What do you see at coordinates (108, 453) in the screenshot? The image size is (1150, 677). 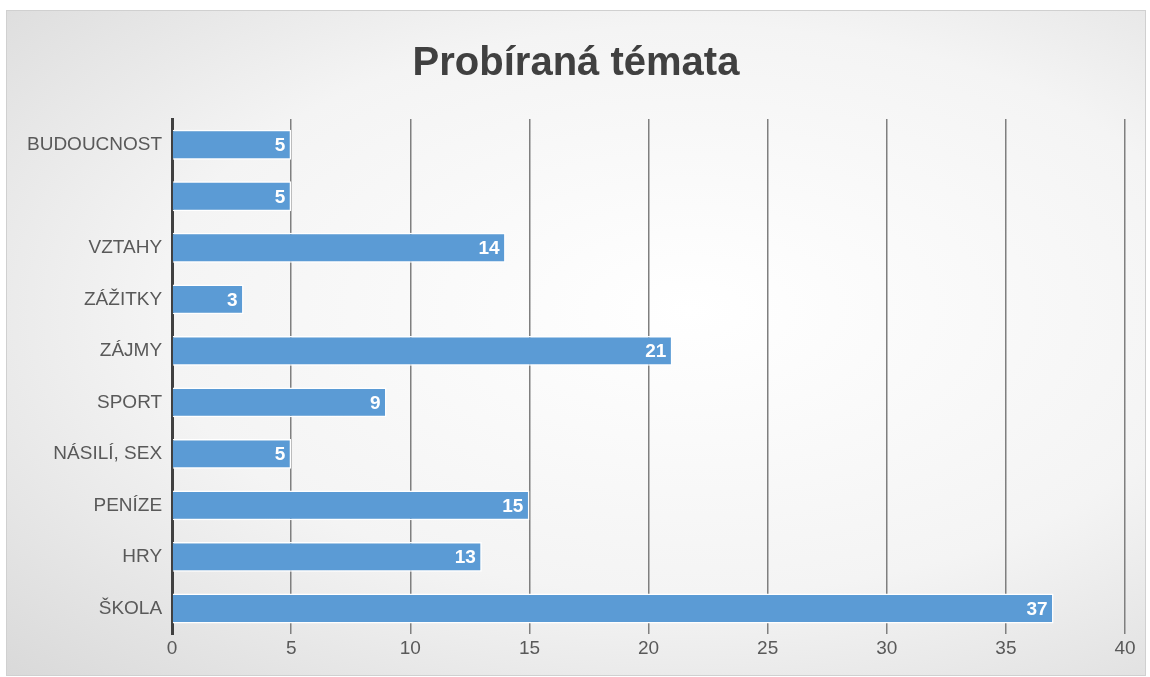 I see `y-tick-label: NÁSILÍ, SEX` at bounding box center [108, 453].